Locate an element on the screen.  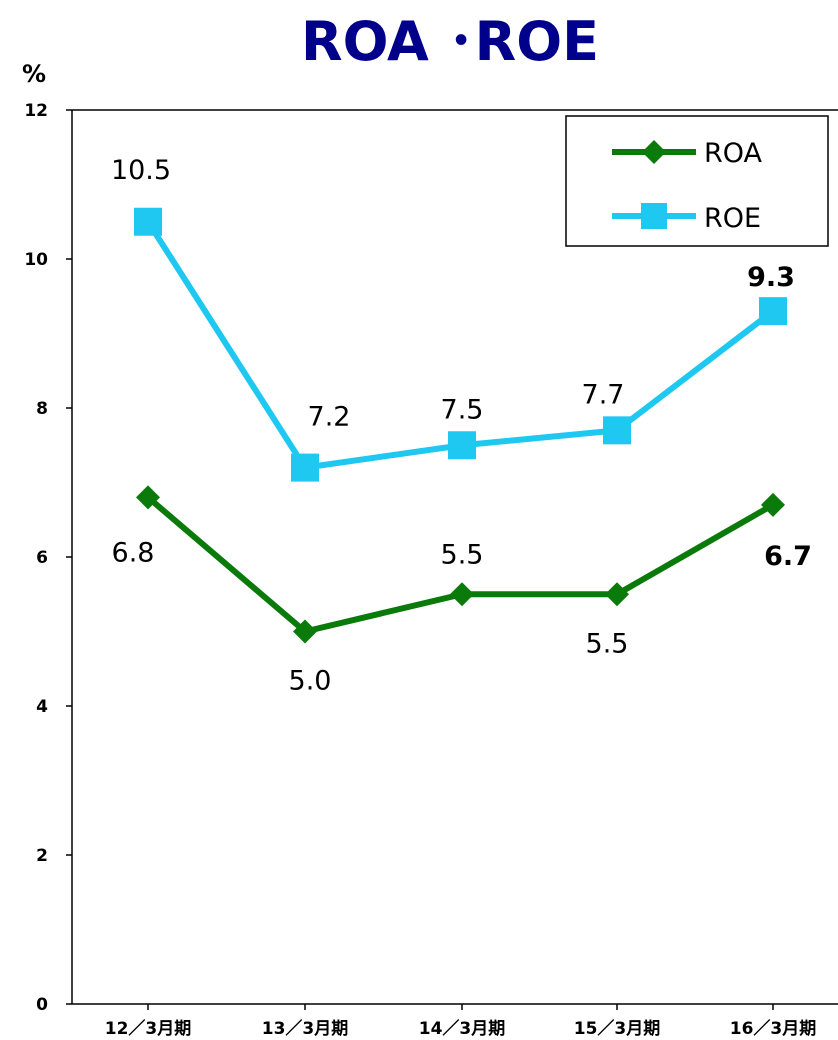
legend-box is located at coordinates (697, 181).